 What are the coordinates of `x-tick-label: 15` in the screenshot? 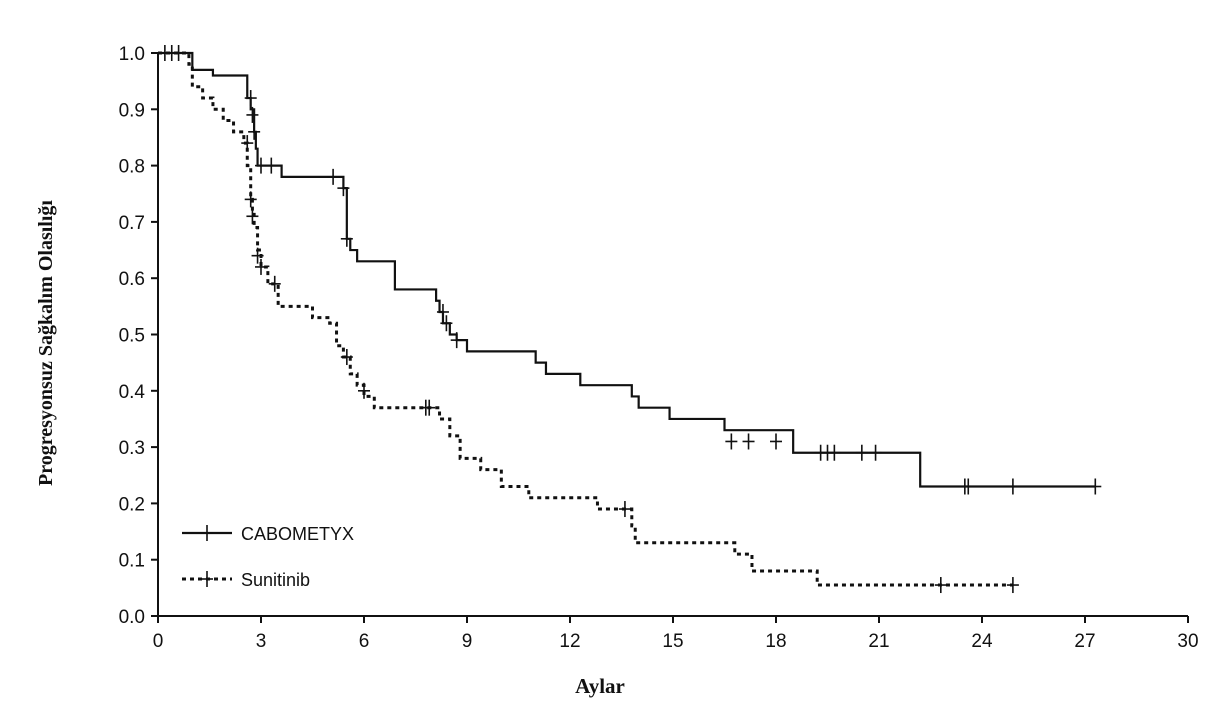 It's located at (672, 641).